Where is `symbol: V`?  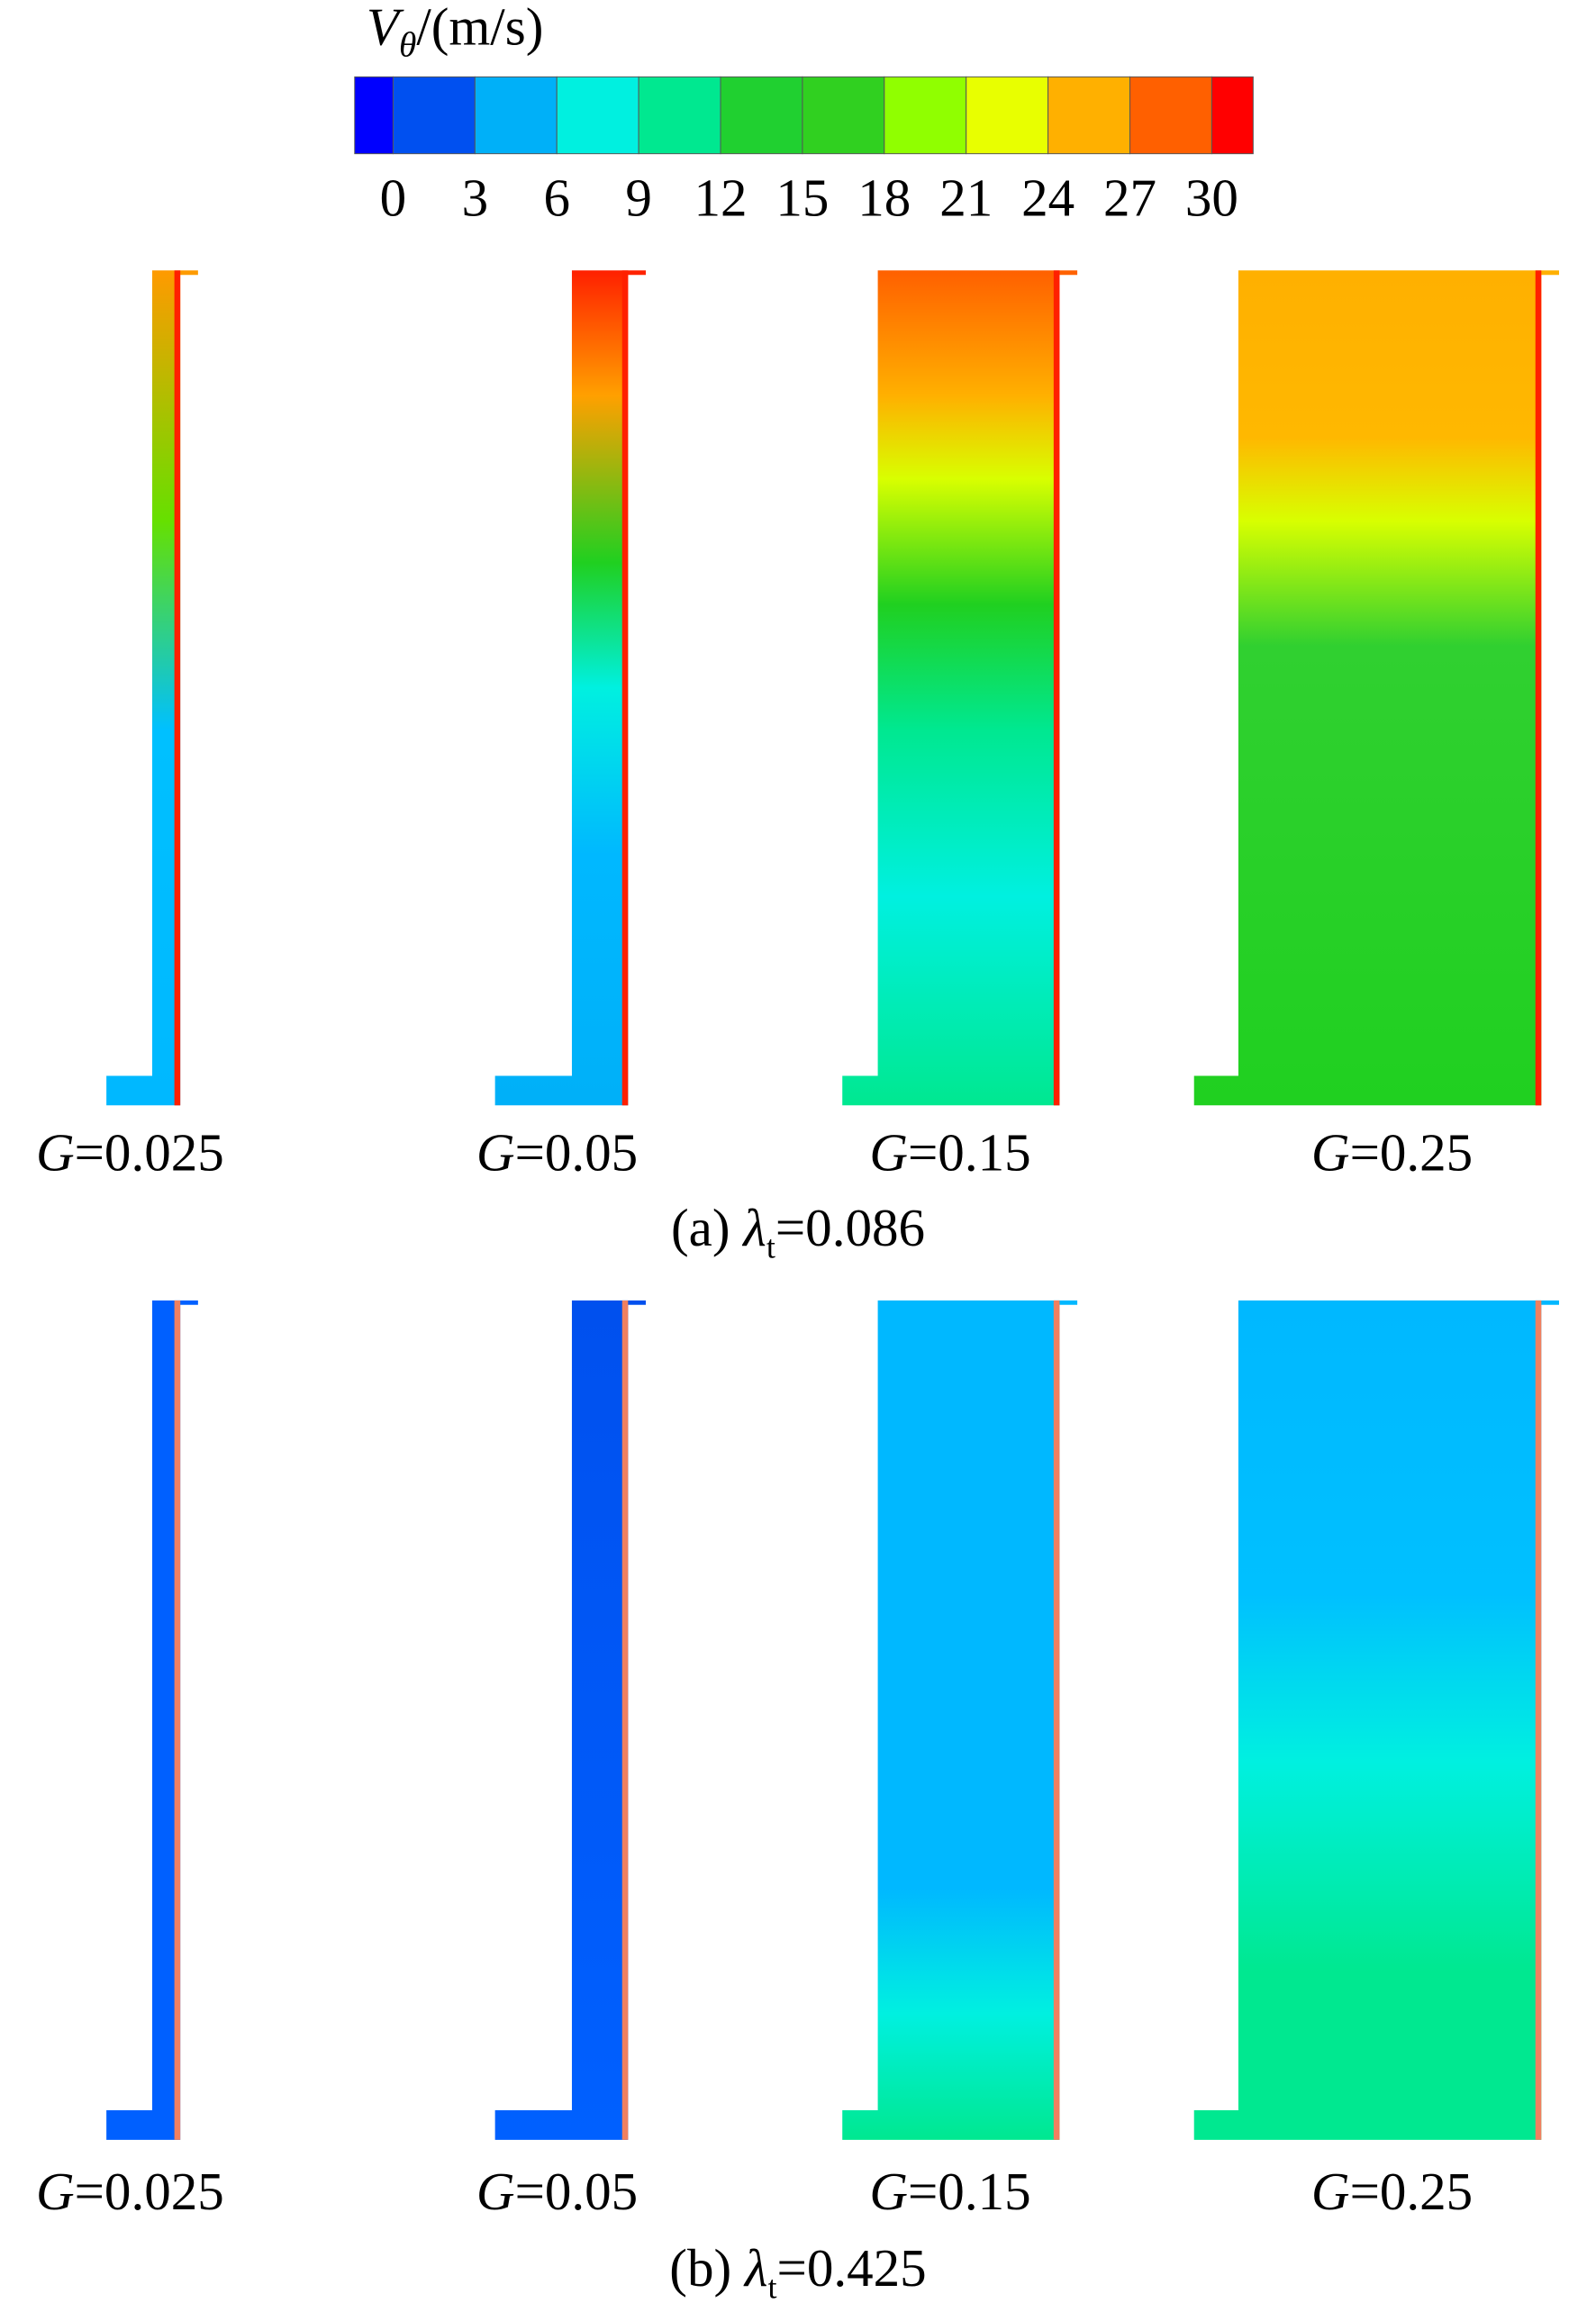 symbol: V is located at coordinates (385, 28).